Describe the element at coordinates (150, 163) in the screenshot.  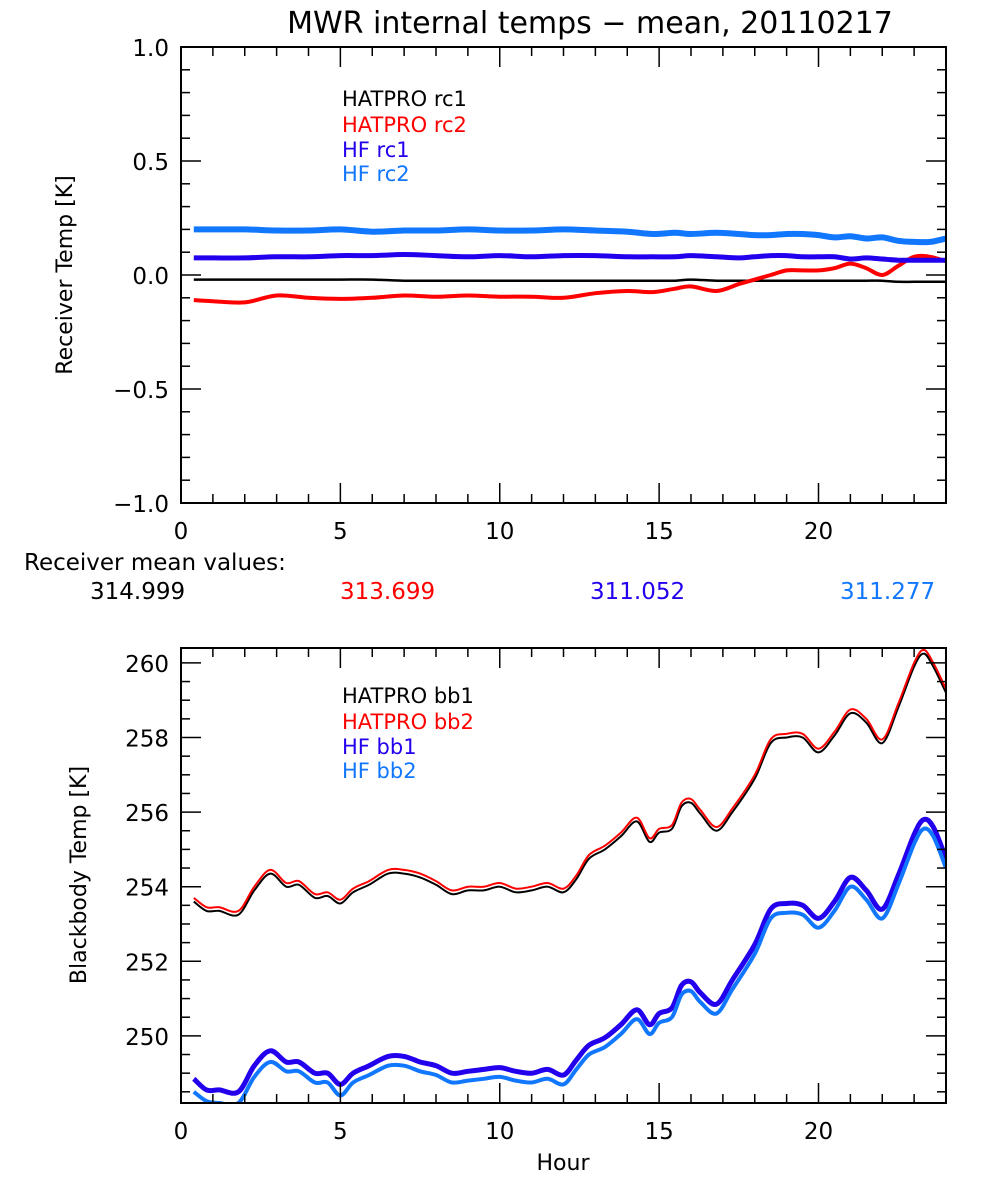
I see `y-tick-label: 0.5` at that location.